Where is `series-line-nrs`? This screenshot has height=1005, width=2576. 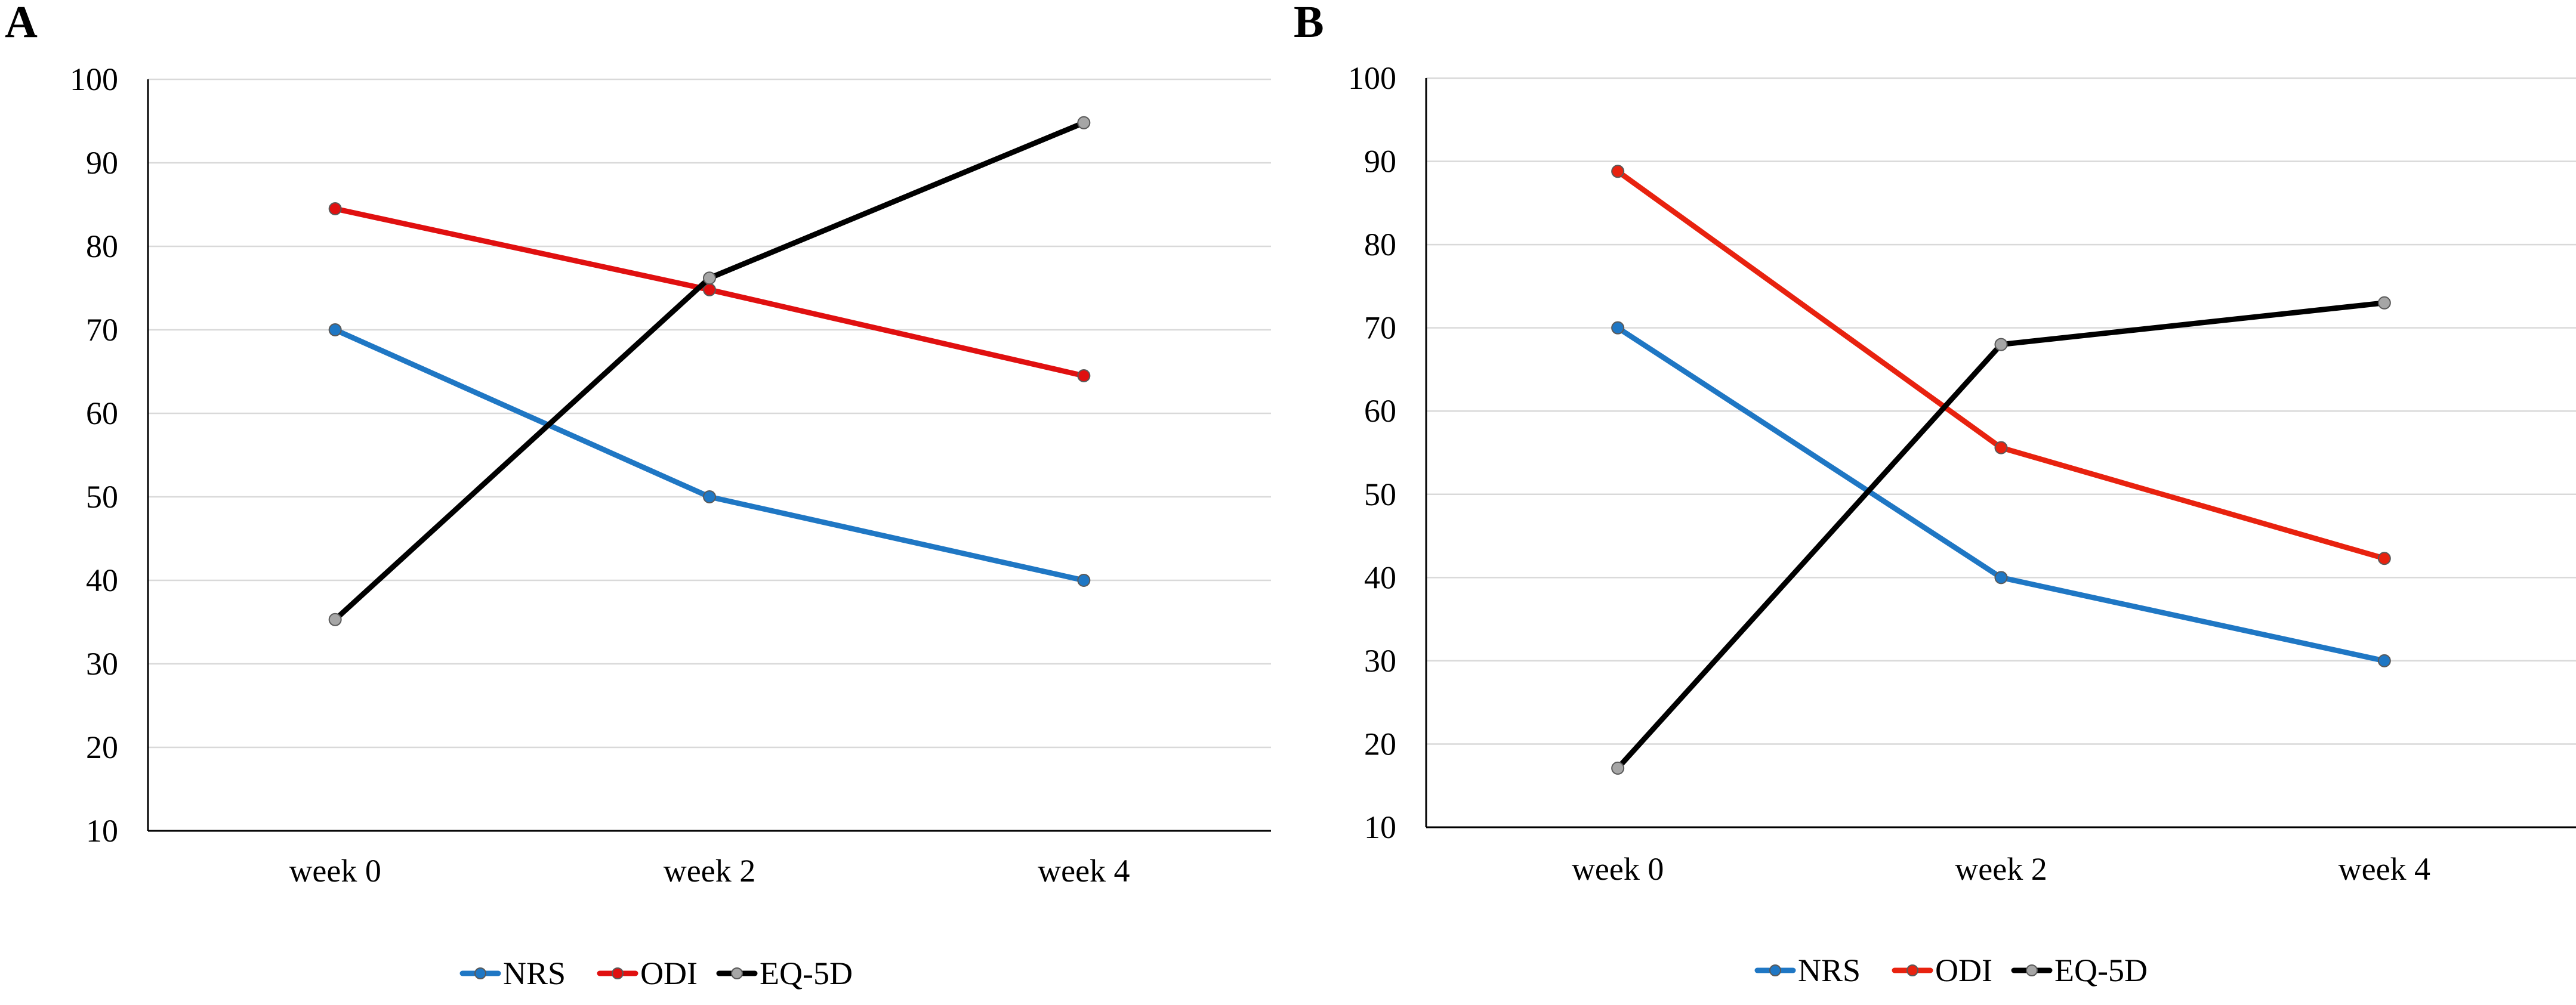 series-line-nrs is located at coordinates (709, 455).